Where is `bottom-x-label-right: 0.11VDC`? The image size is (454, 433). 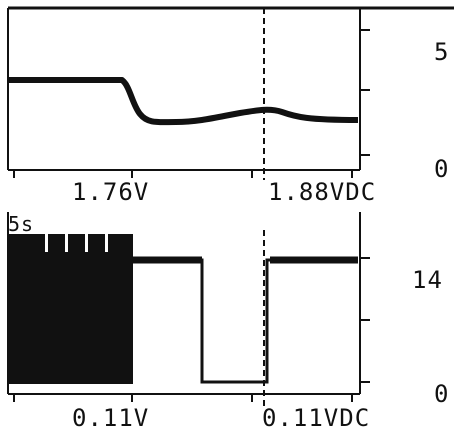 bottom-x-label-right: 0.11VDC is located at coordinates (316, 418).